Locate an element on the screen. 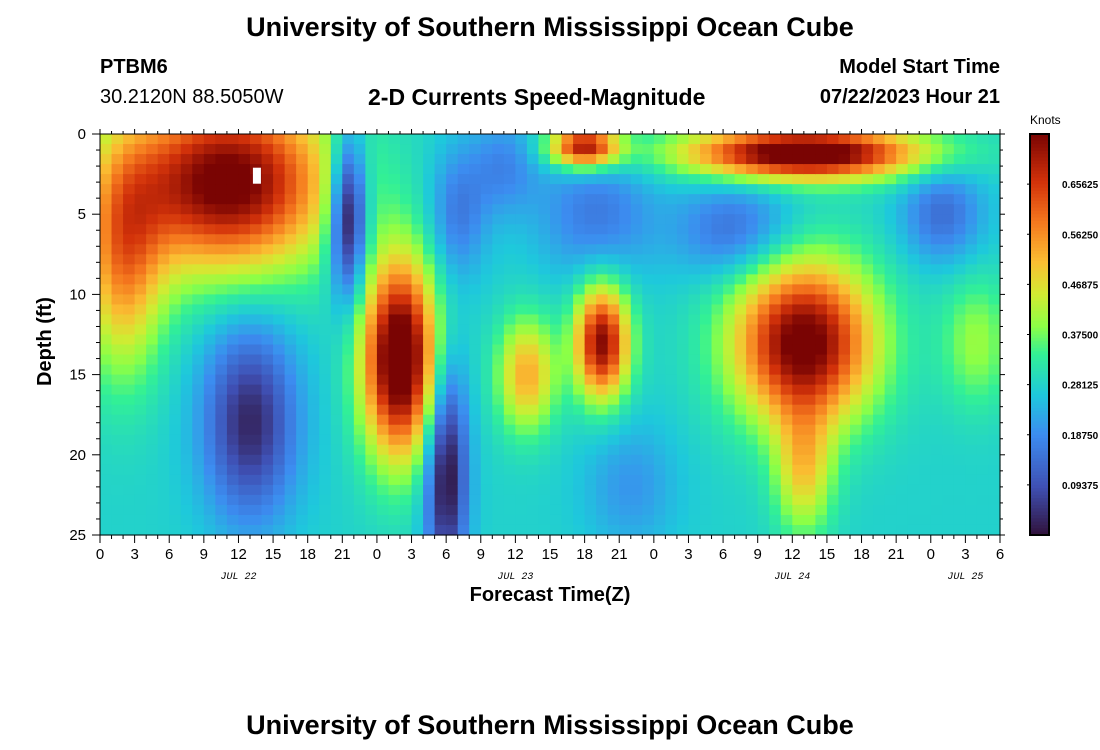 The width and height of the screenshot is (1100, 750). max-marker is located at coordinates (256, 175).